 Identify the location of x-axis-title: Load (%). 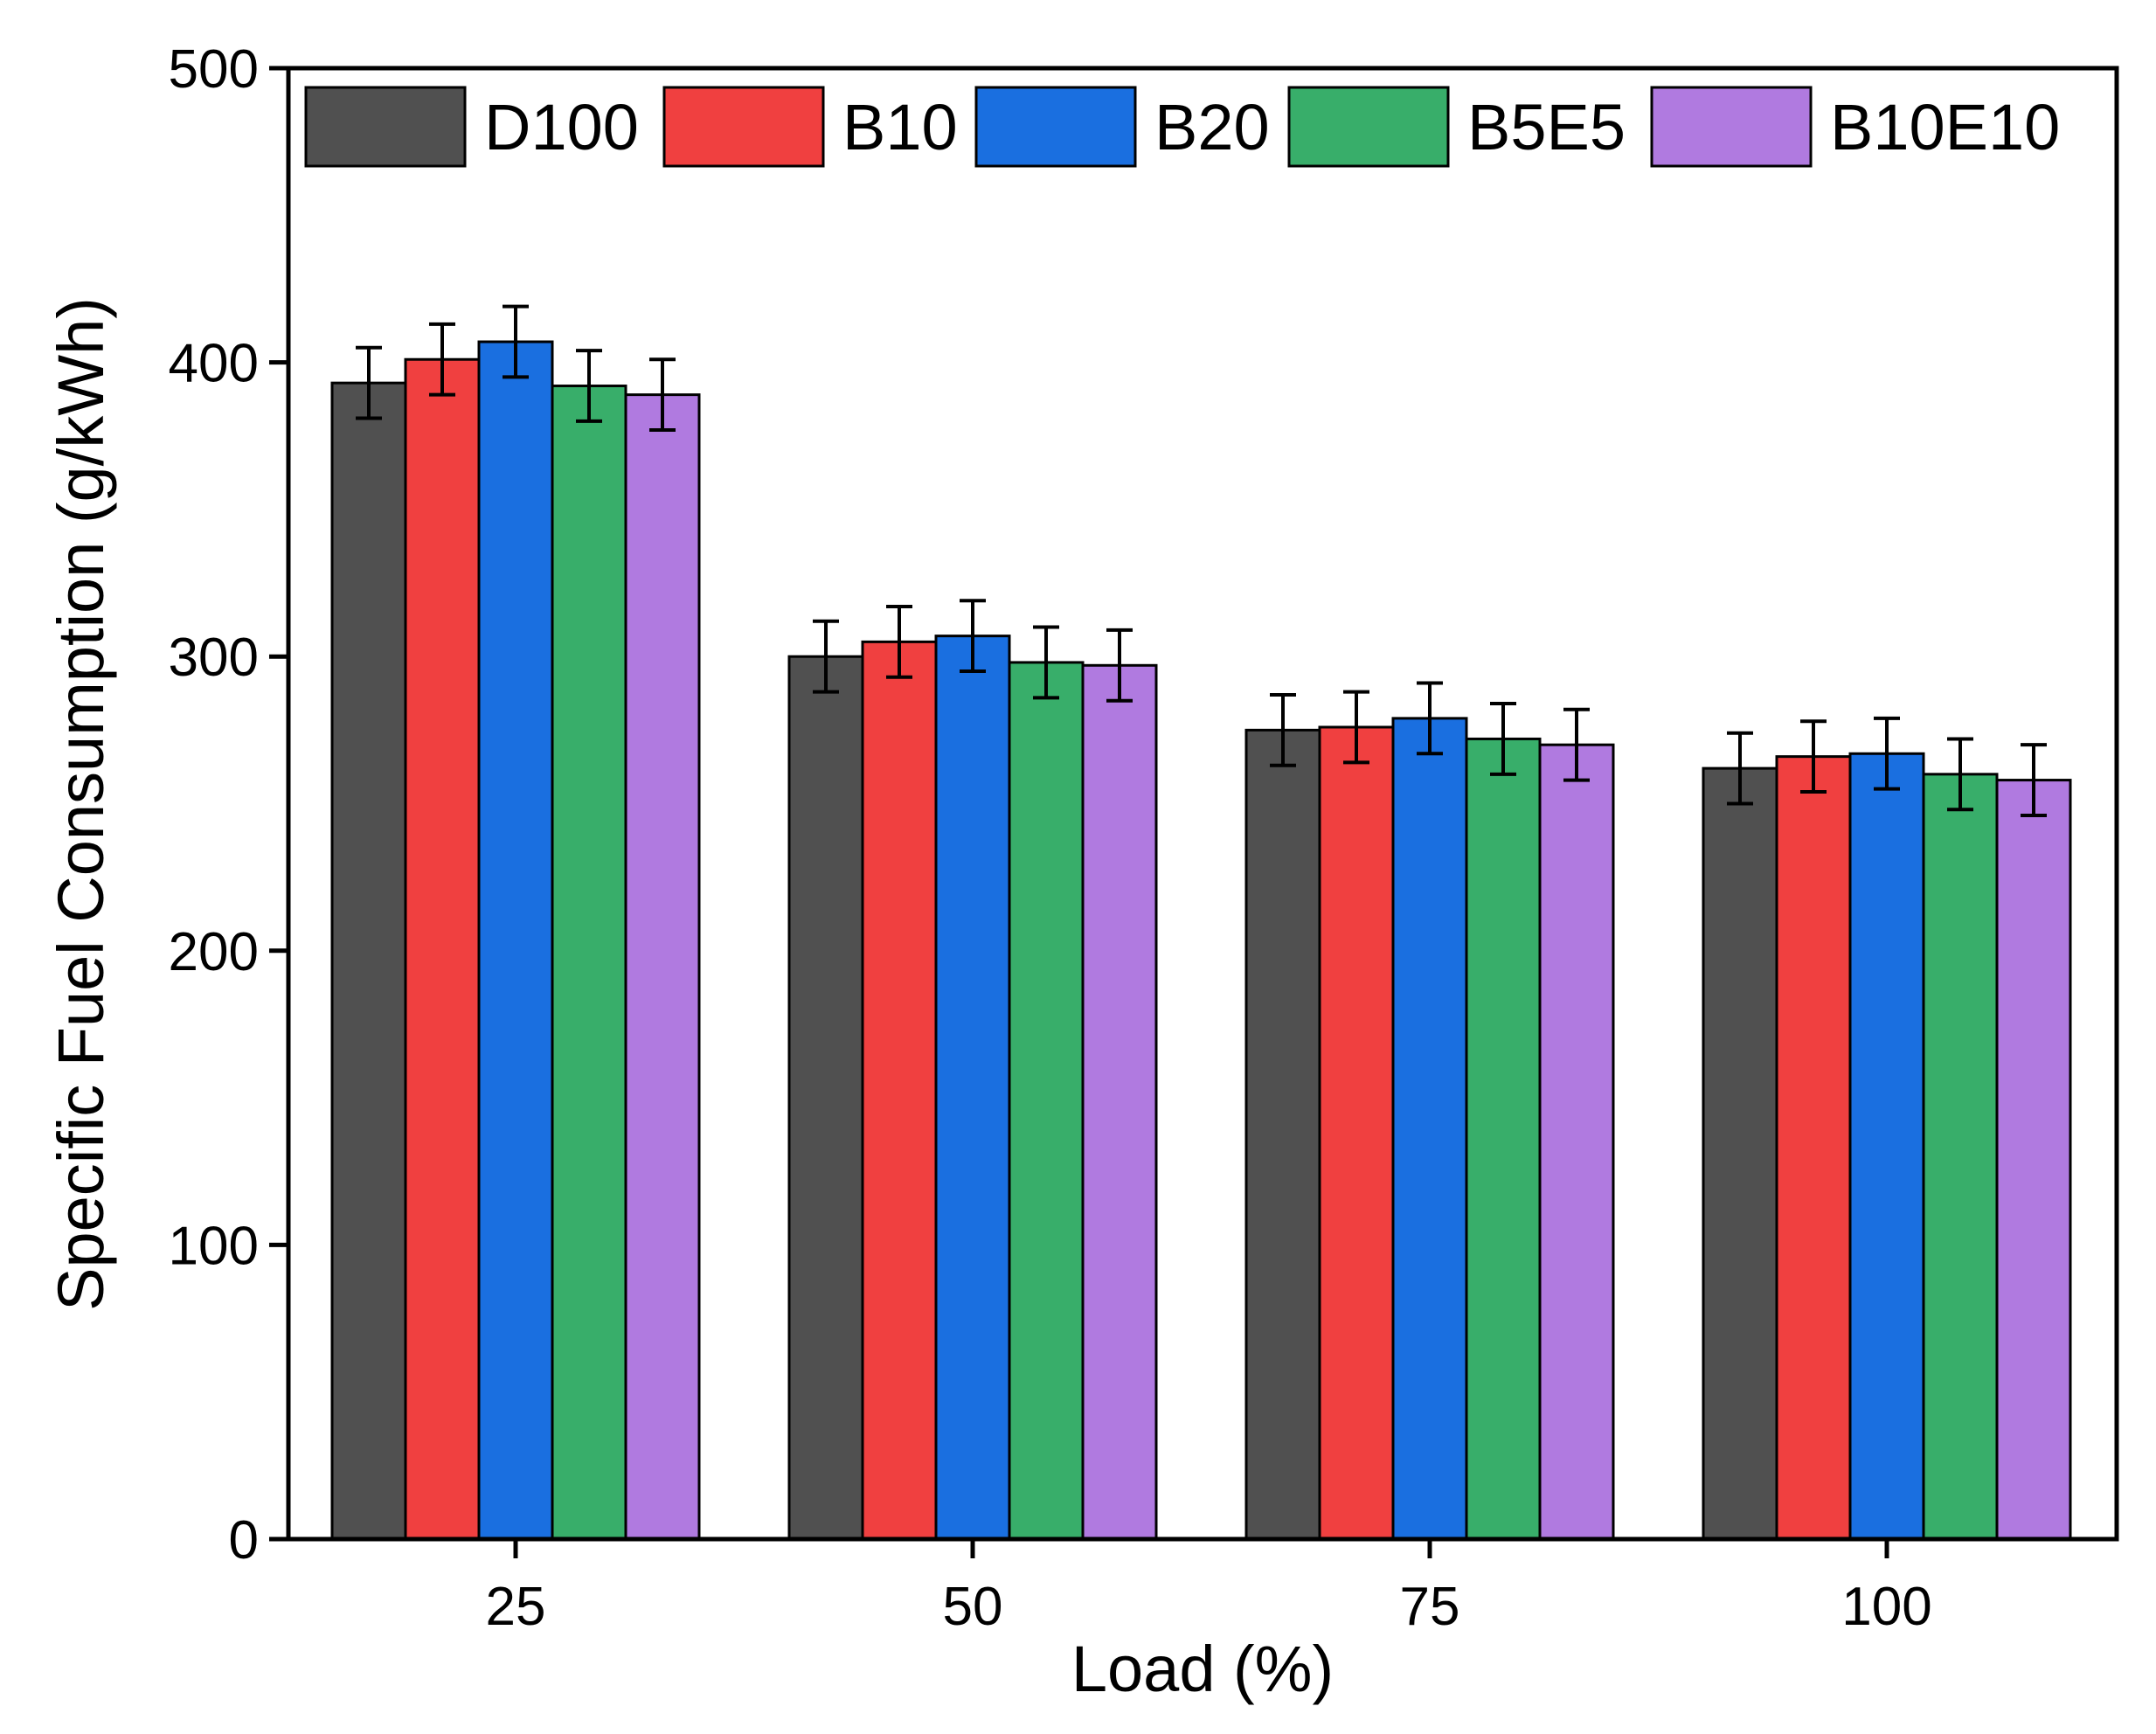
(1202, 1669).